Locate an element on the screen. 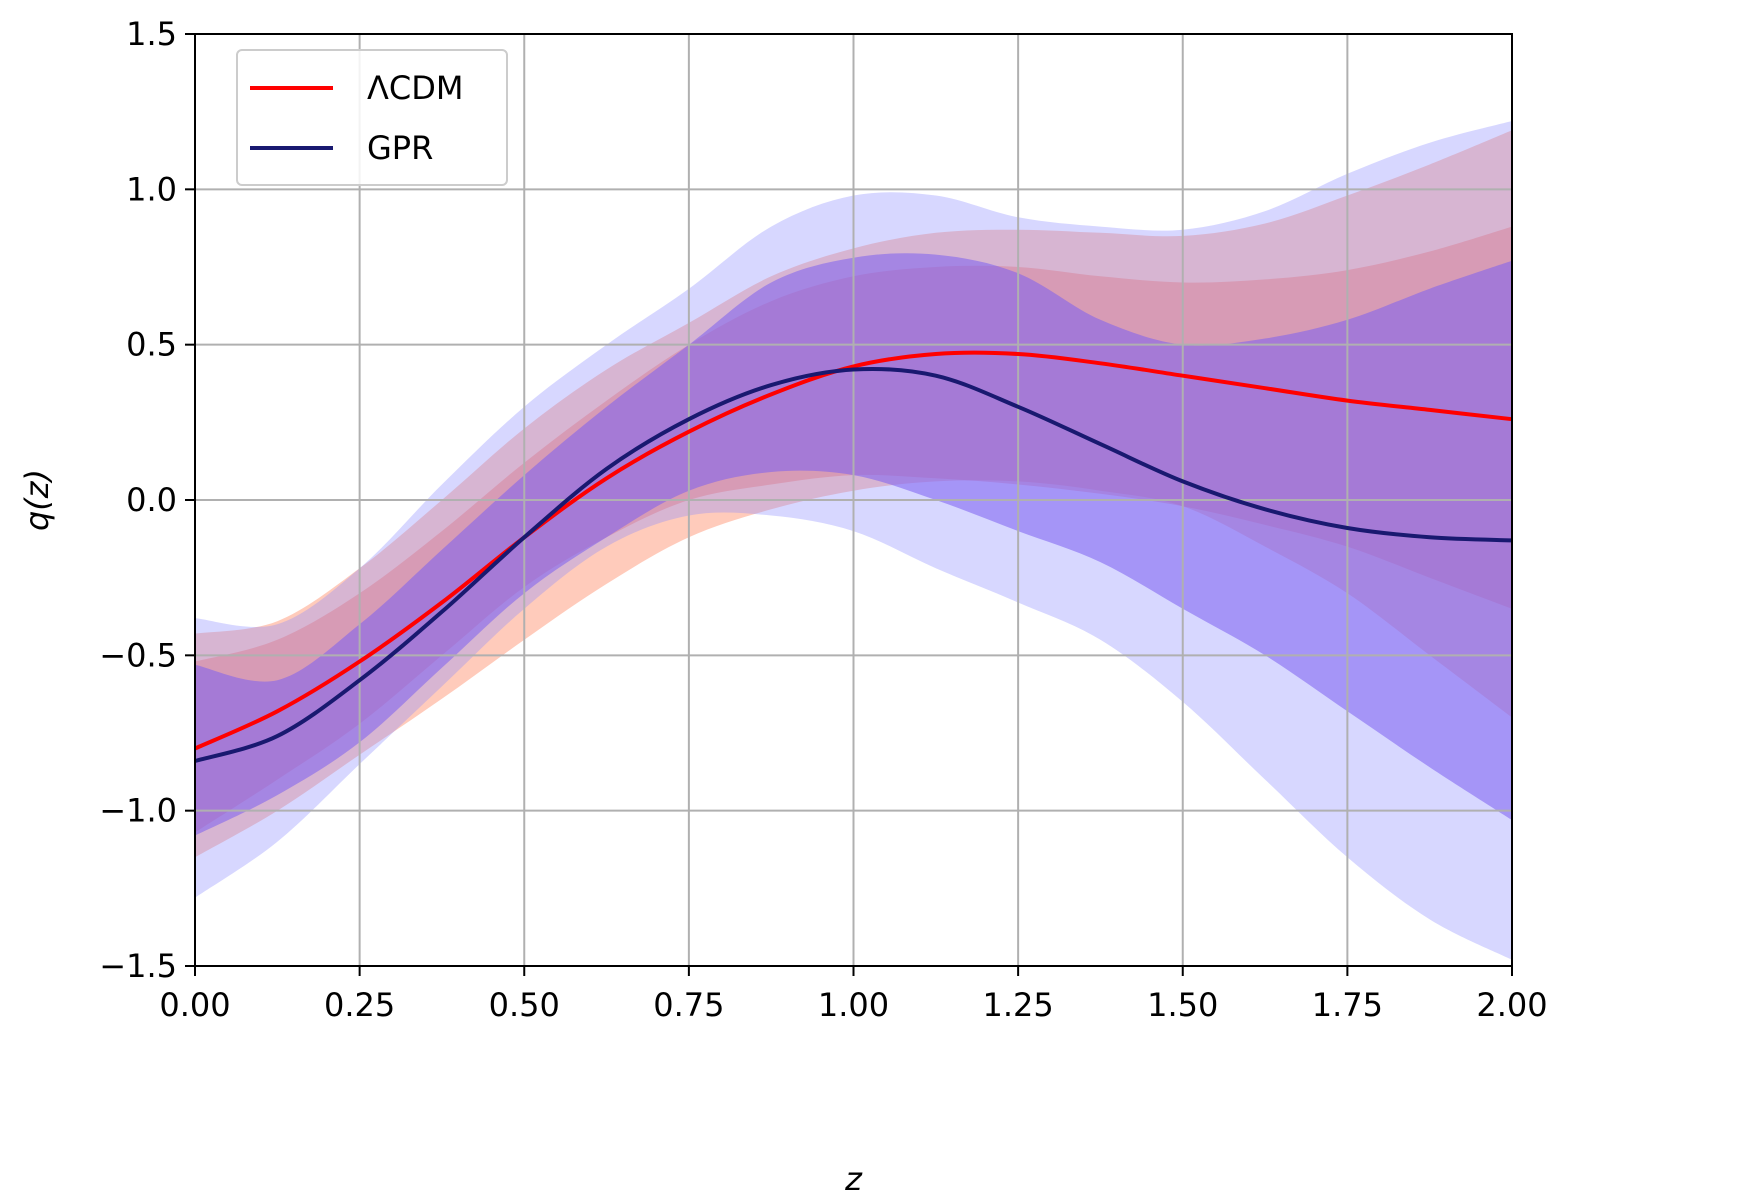 Image resolution: width=1742 pixels, height=1204 pixels. y-tick-label: −0.5 is located at coordinates (138, 655).